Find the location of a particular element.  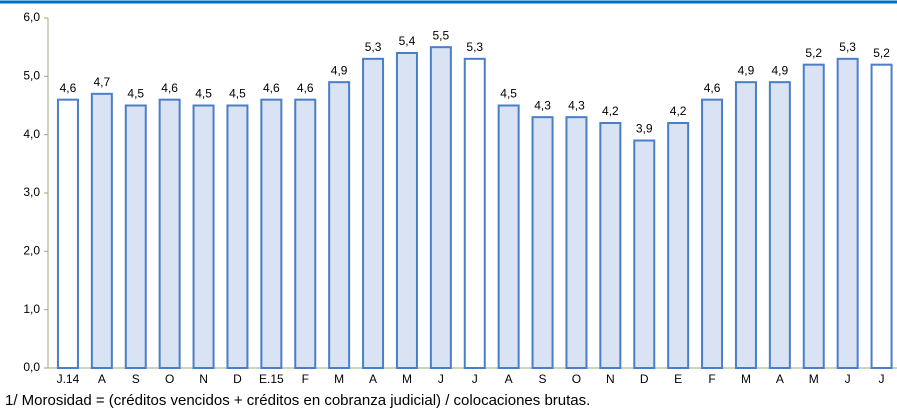

x-tick-label: E.15 is located at coordinates (271, 379).